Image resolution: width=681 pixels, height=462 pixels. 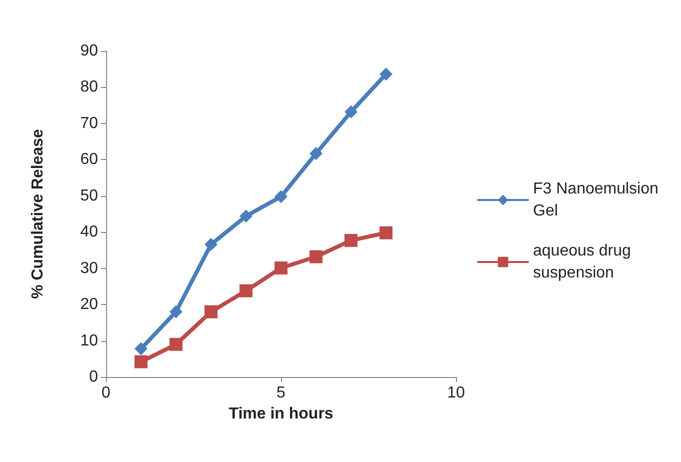 What do you see at coordinates (281, 413) in the screenshot?
I see `x-axis-title: Time in hours` at bounding box center [281, 413].